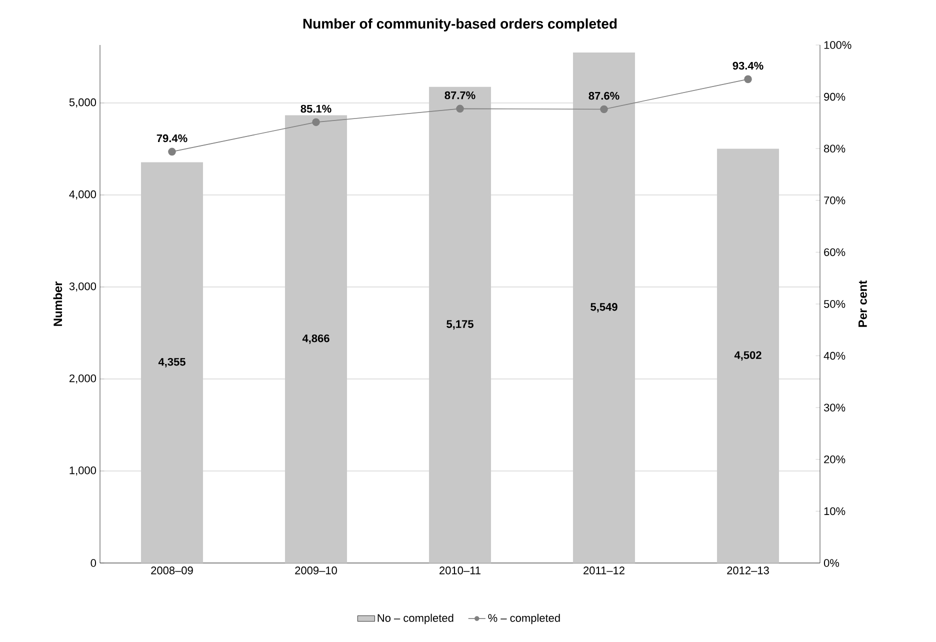  What do you see at coordinates (82, 379) in the screenshot?
I see `y-tick-label: 2,000` at bounding box center [82, 379].